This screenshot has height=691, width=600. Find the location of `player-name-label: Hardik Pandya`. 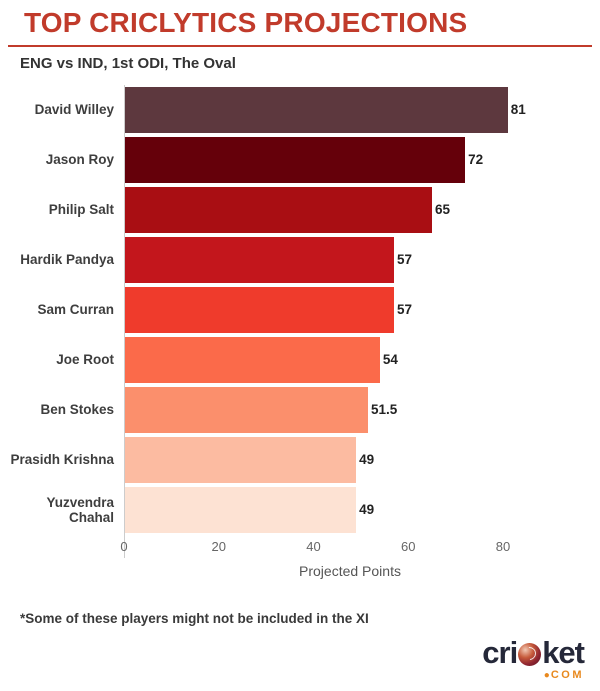

player-name-label: Hardik Pandya is located at coordinates (67, 260).